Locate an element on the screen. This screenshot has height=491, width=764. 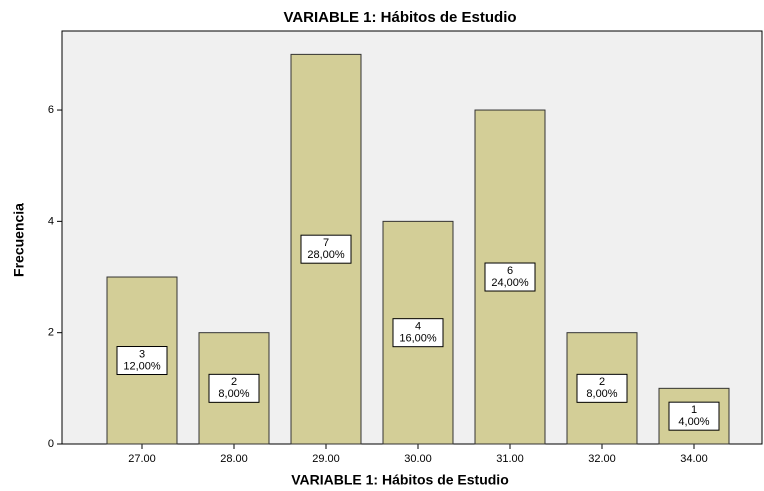
y-tick-label: 2 is located at coordinates (51, 333).